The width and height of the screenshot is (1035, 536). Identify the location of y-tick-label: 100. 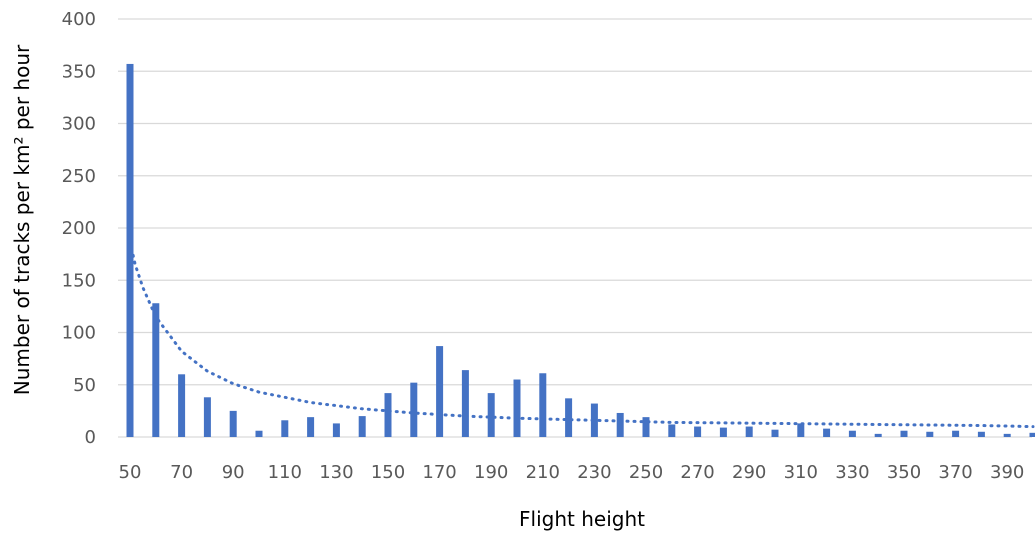
(79, 333).